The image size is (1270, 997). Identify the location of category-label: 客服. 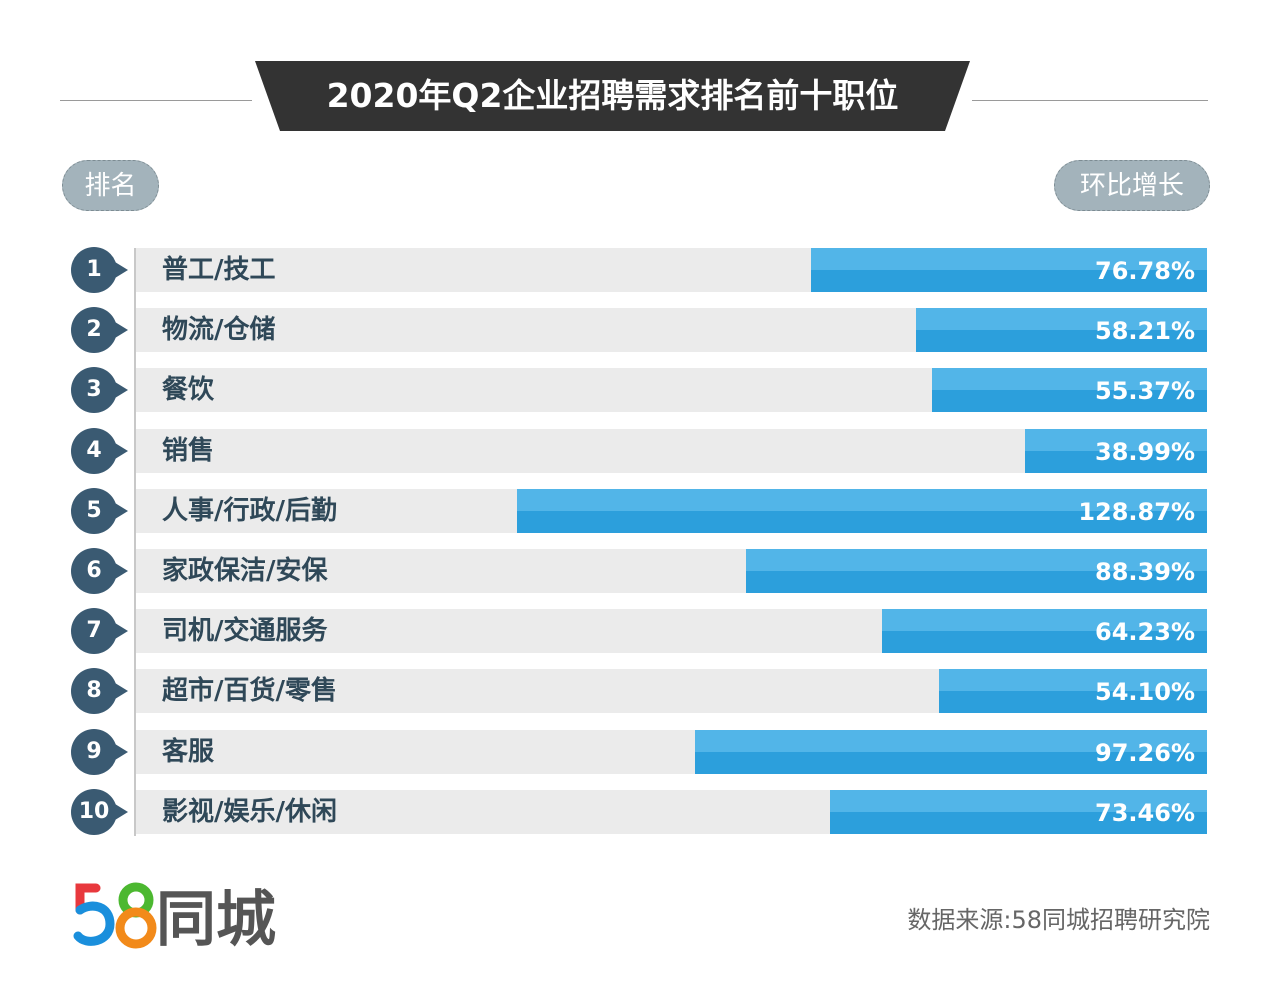
(188, 751).